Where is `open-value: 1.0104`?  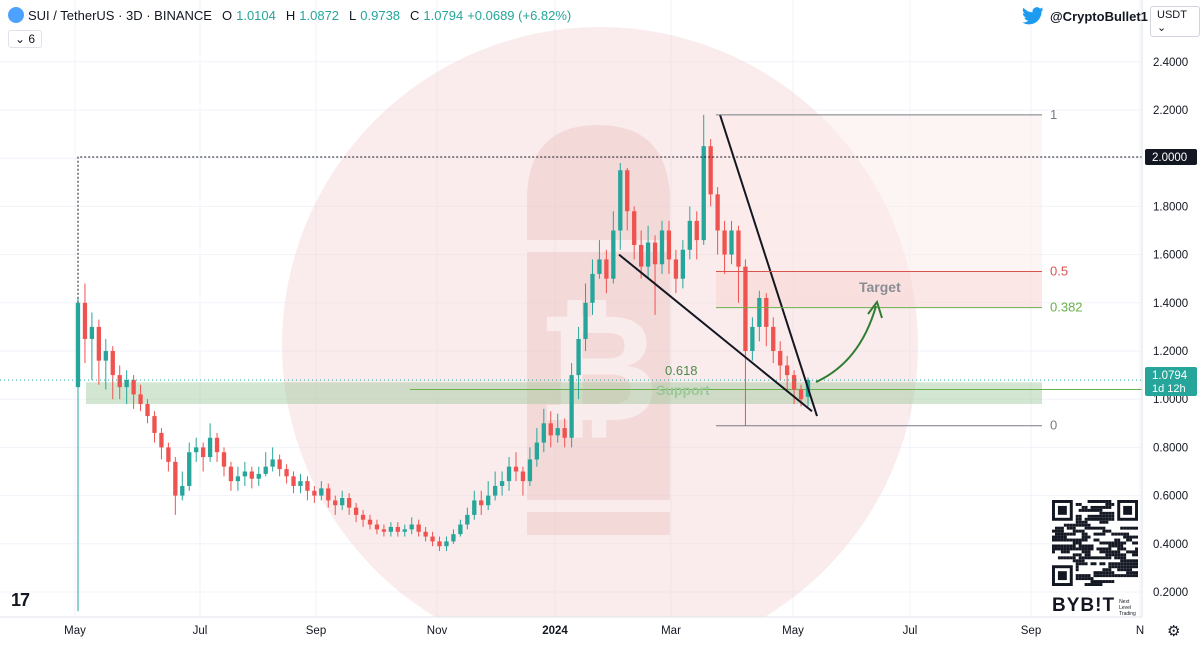
open-value: 1.0104 is located at coordinates (256, 15).